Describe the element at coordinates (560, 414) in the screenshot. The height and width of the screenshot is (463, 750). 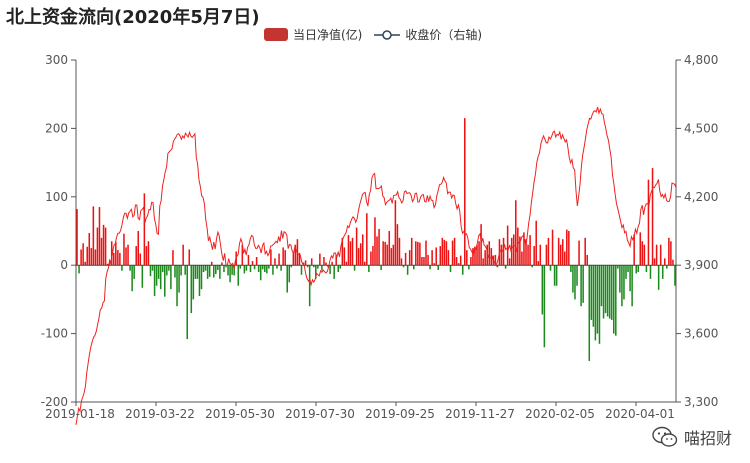
I see `x-tick-label: 2020-02-05` at that location.